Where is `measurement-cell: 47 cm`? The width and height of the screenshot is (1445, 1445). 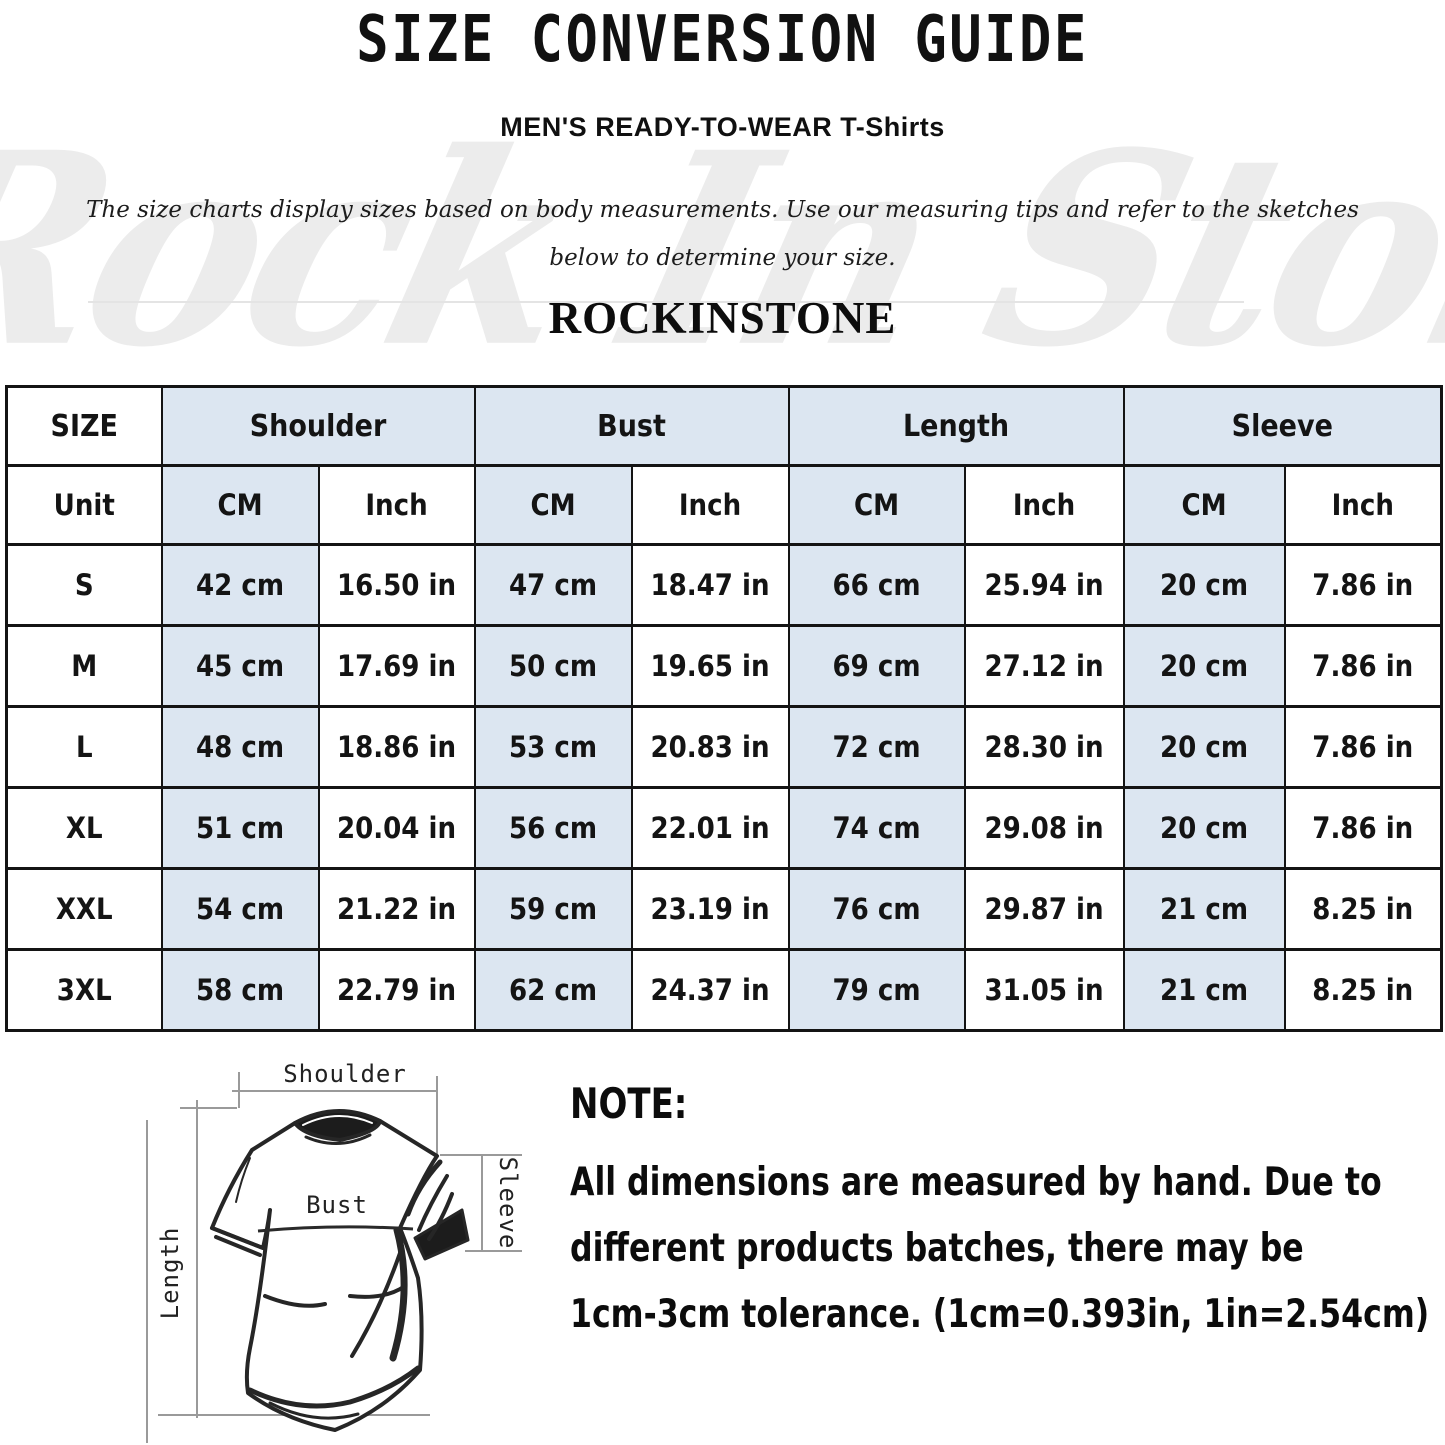 measurement-cell: 47 cm is located at coordinates (553, 585).